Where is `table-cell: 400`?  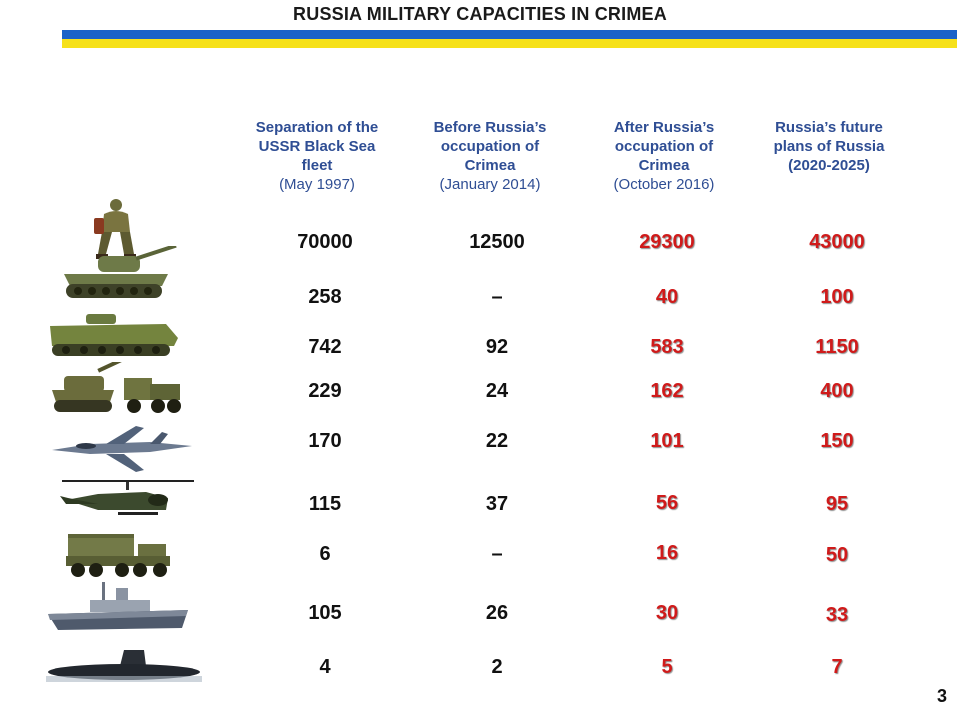
table-cell: 400 is located at coordinates (837, 391).